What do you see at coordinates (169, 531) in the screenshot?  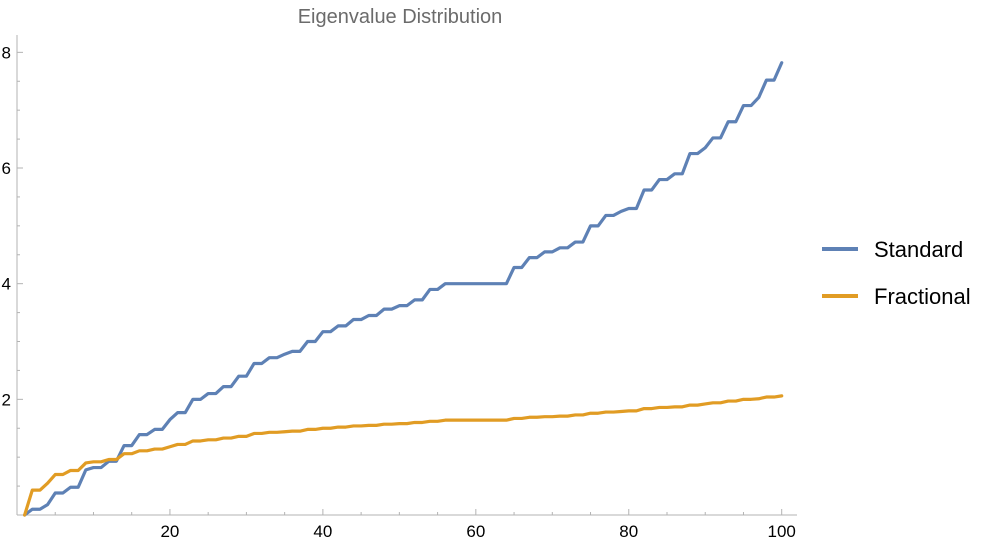 I see `x-tick-label: 20` at bounding box center [169, 531].